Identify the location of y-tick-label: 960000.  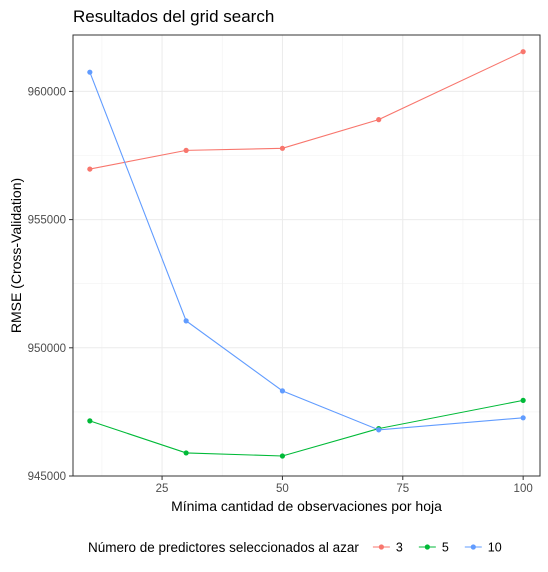
(47, 92).